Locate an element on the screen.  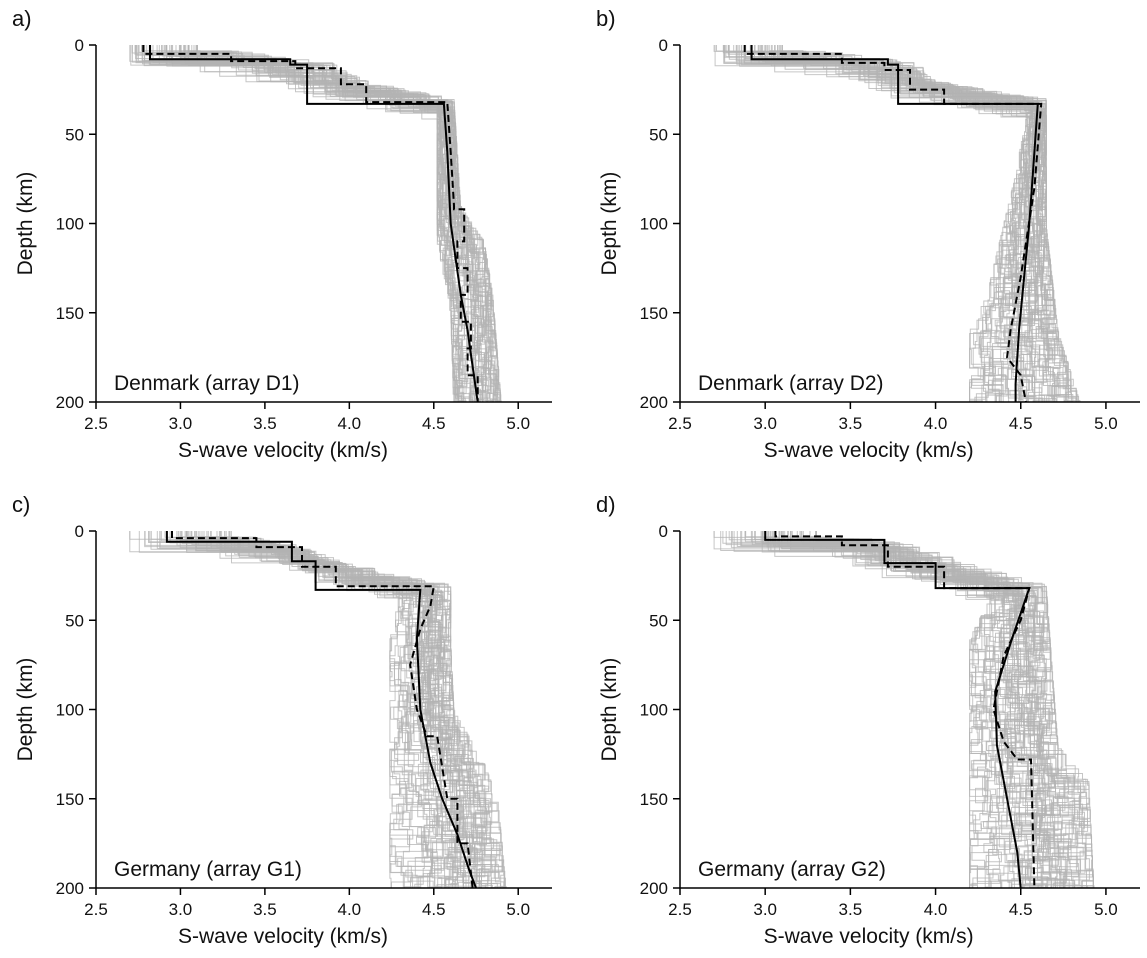
panel-label: c) is located at coordinates (21, 504).